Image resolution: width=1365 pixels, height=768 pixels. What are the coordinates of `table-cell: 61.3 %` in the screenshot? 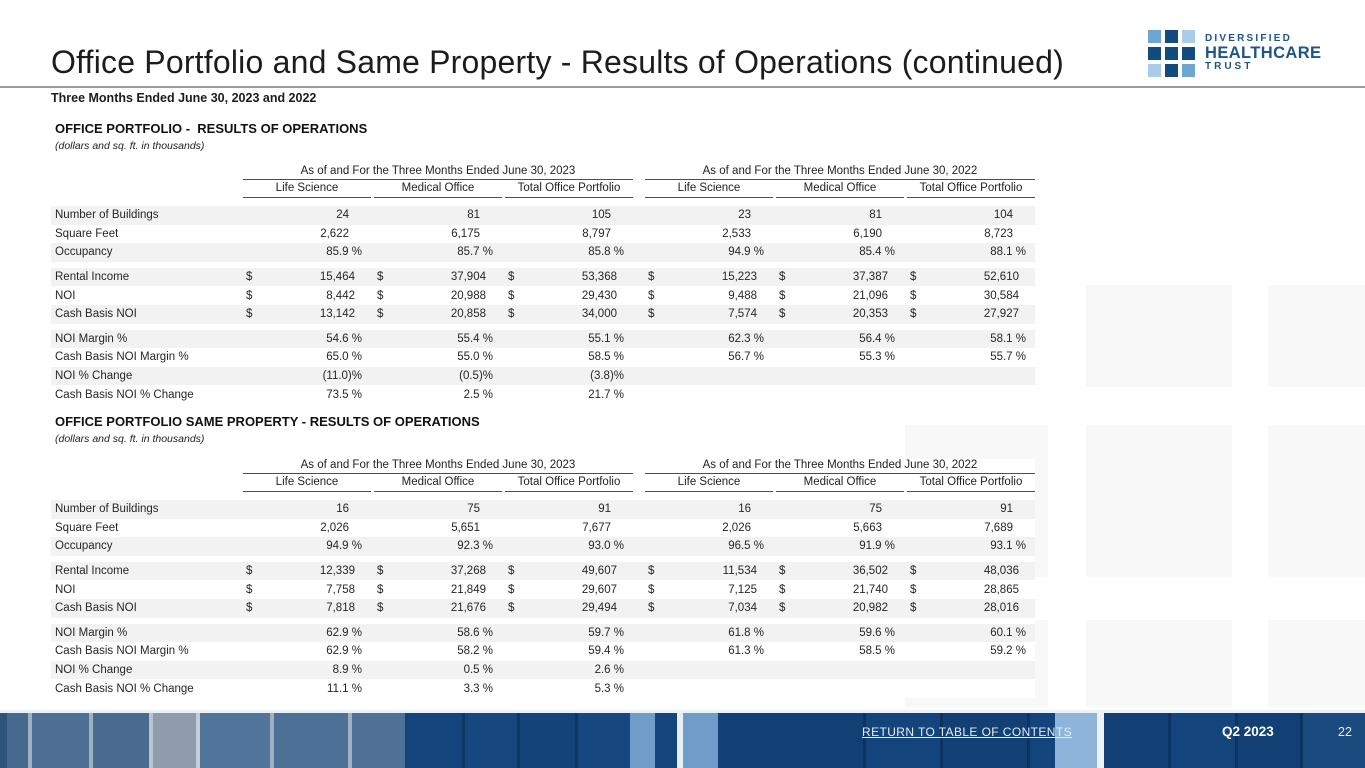 It's located at (709, 651).